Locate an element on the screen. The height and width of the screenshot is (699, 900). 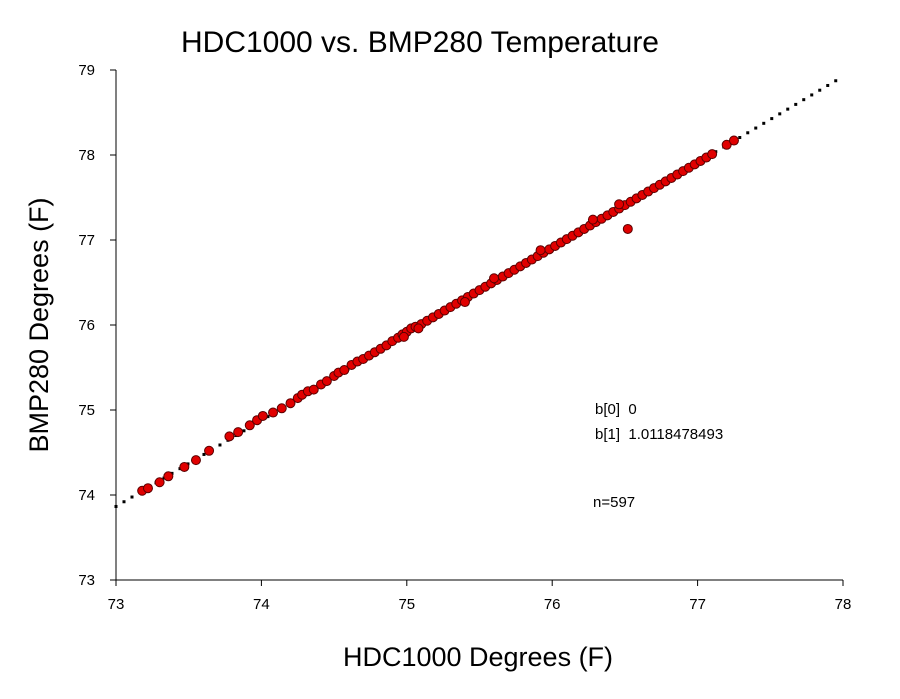
y-tick-label: 73 is located at coordinates (86, 580).